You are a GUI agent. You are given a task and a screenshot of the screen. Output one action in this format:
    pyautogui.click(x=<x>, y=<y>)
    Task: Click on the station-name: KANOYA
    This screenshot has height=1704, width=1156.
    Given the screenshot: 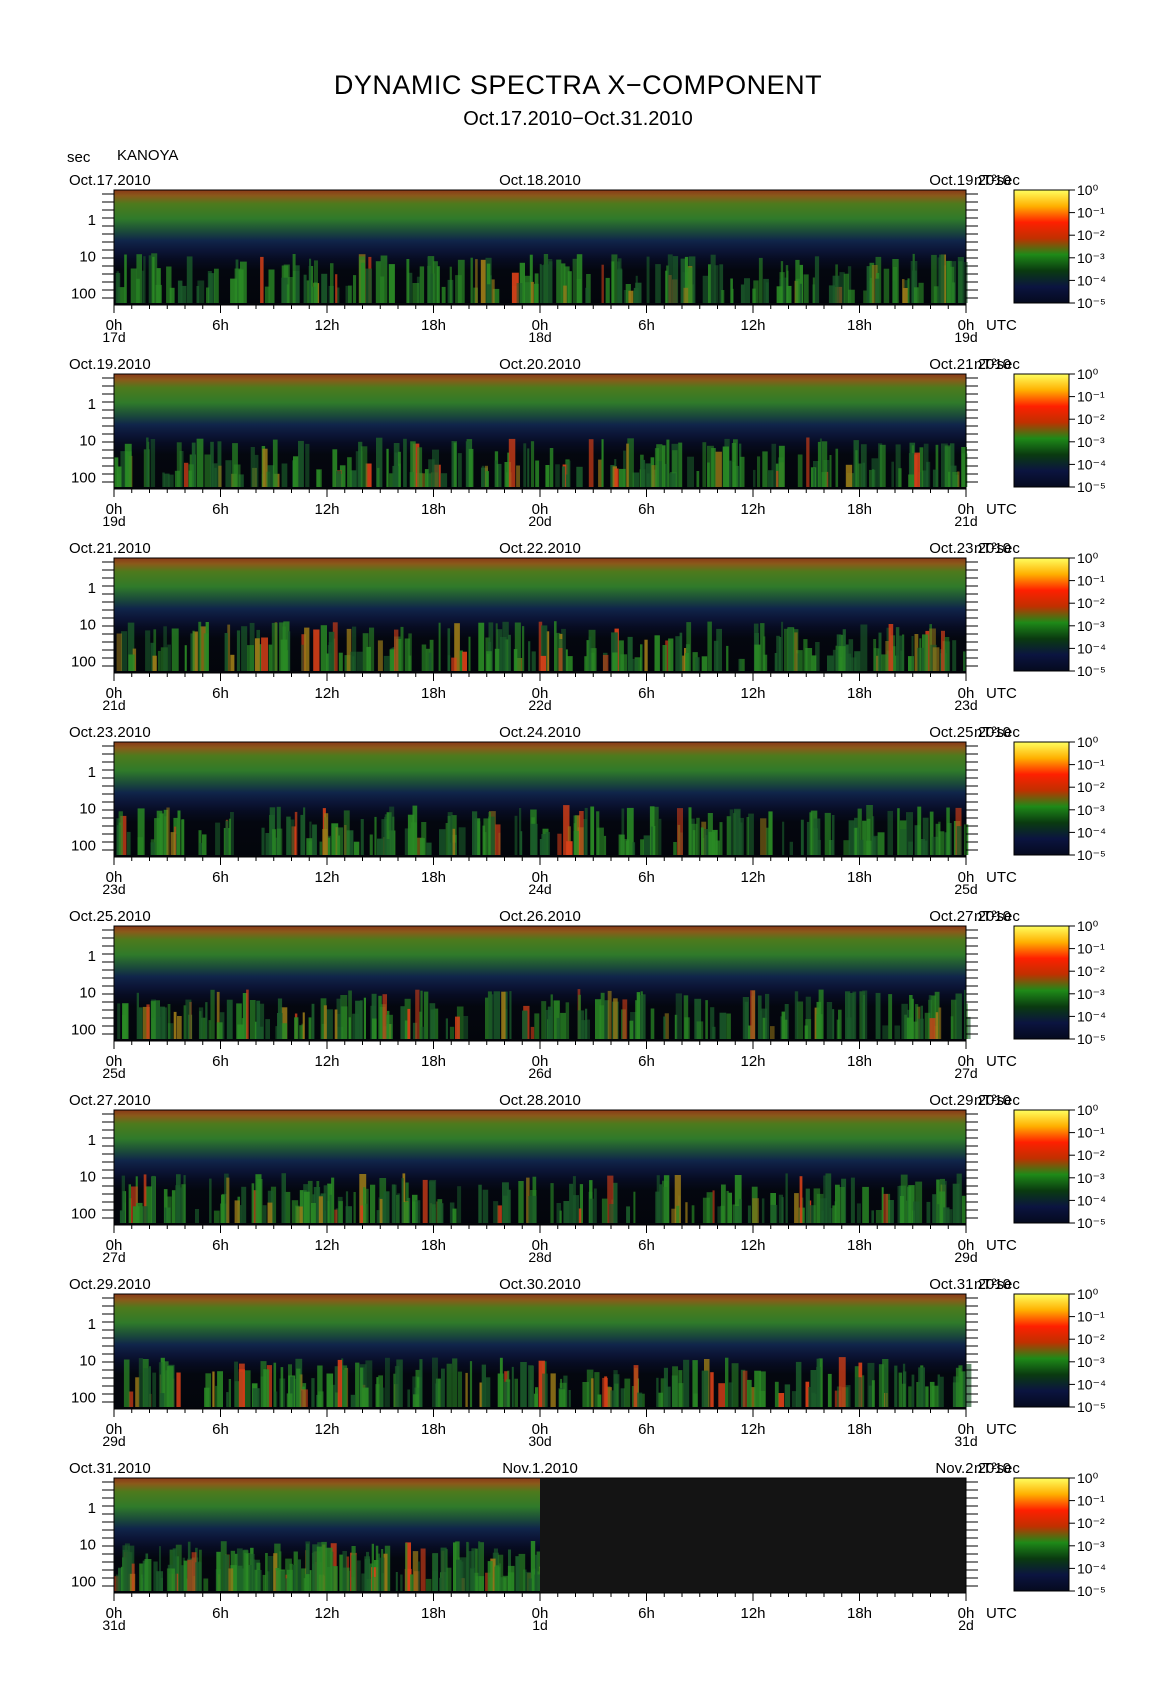 What is the action you would take?
    pyautogui.click(x=148, y=155)
    